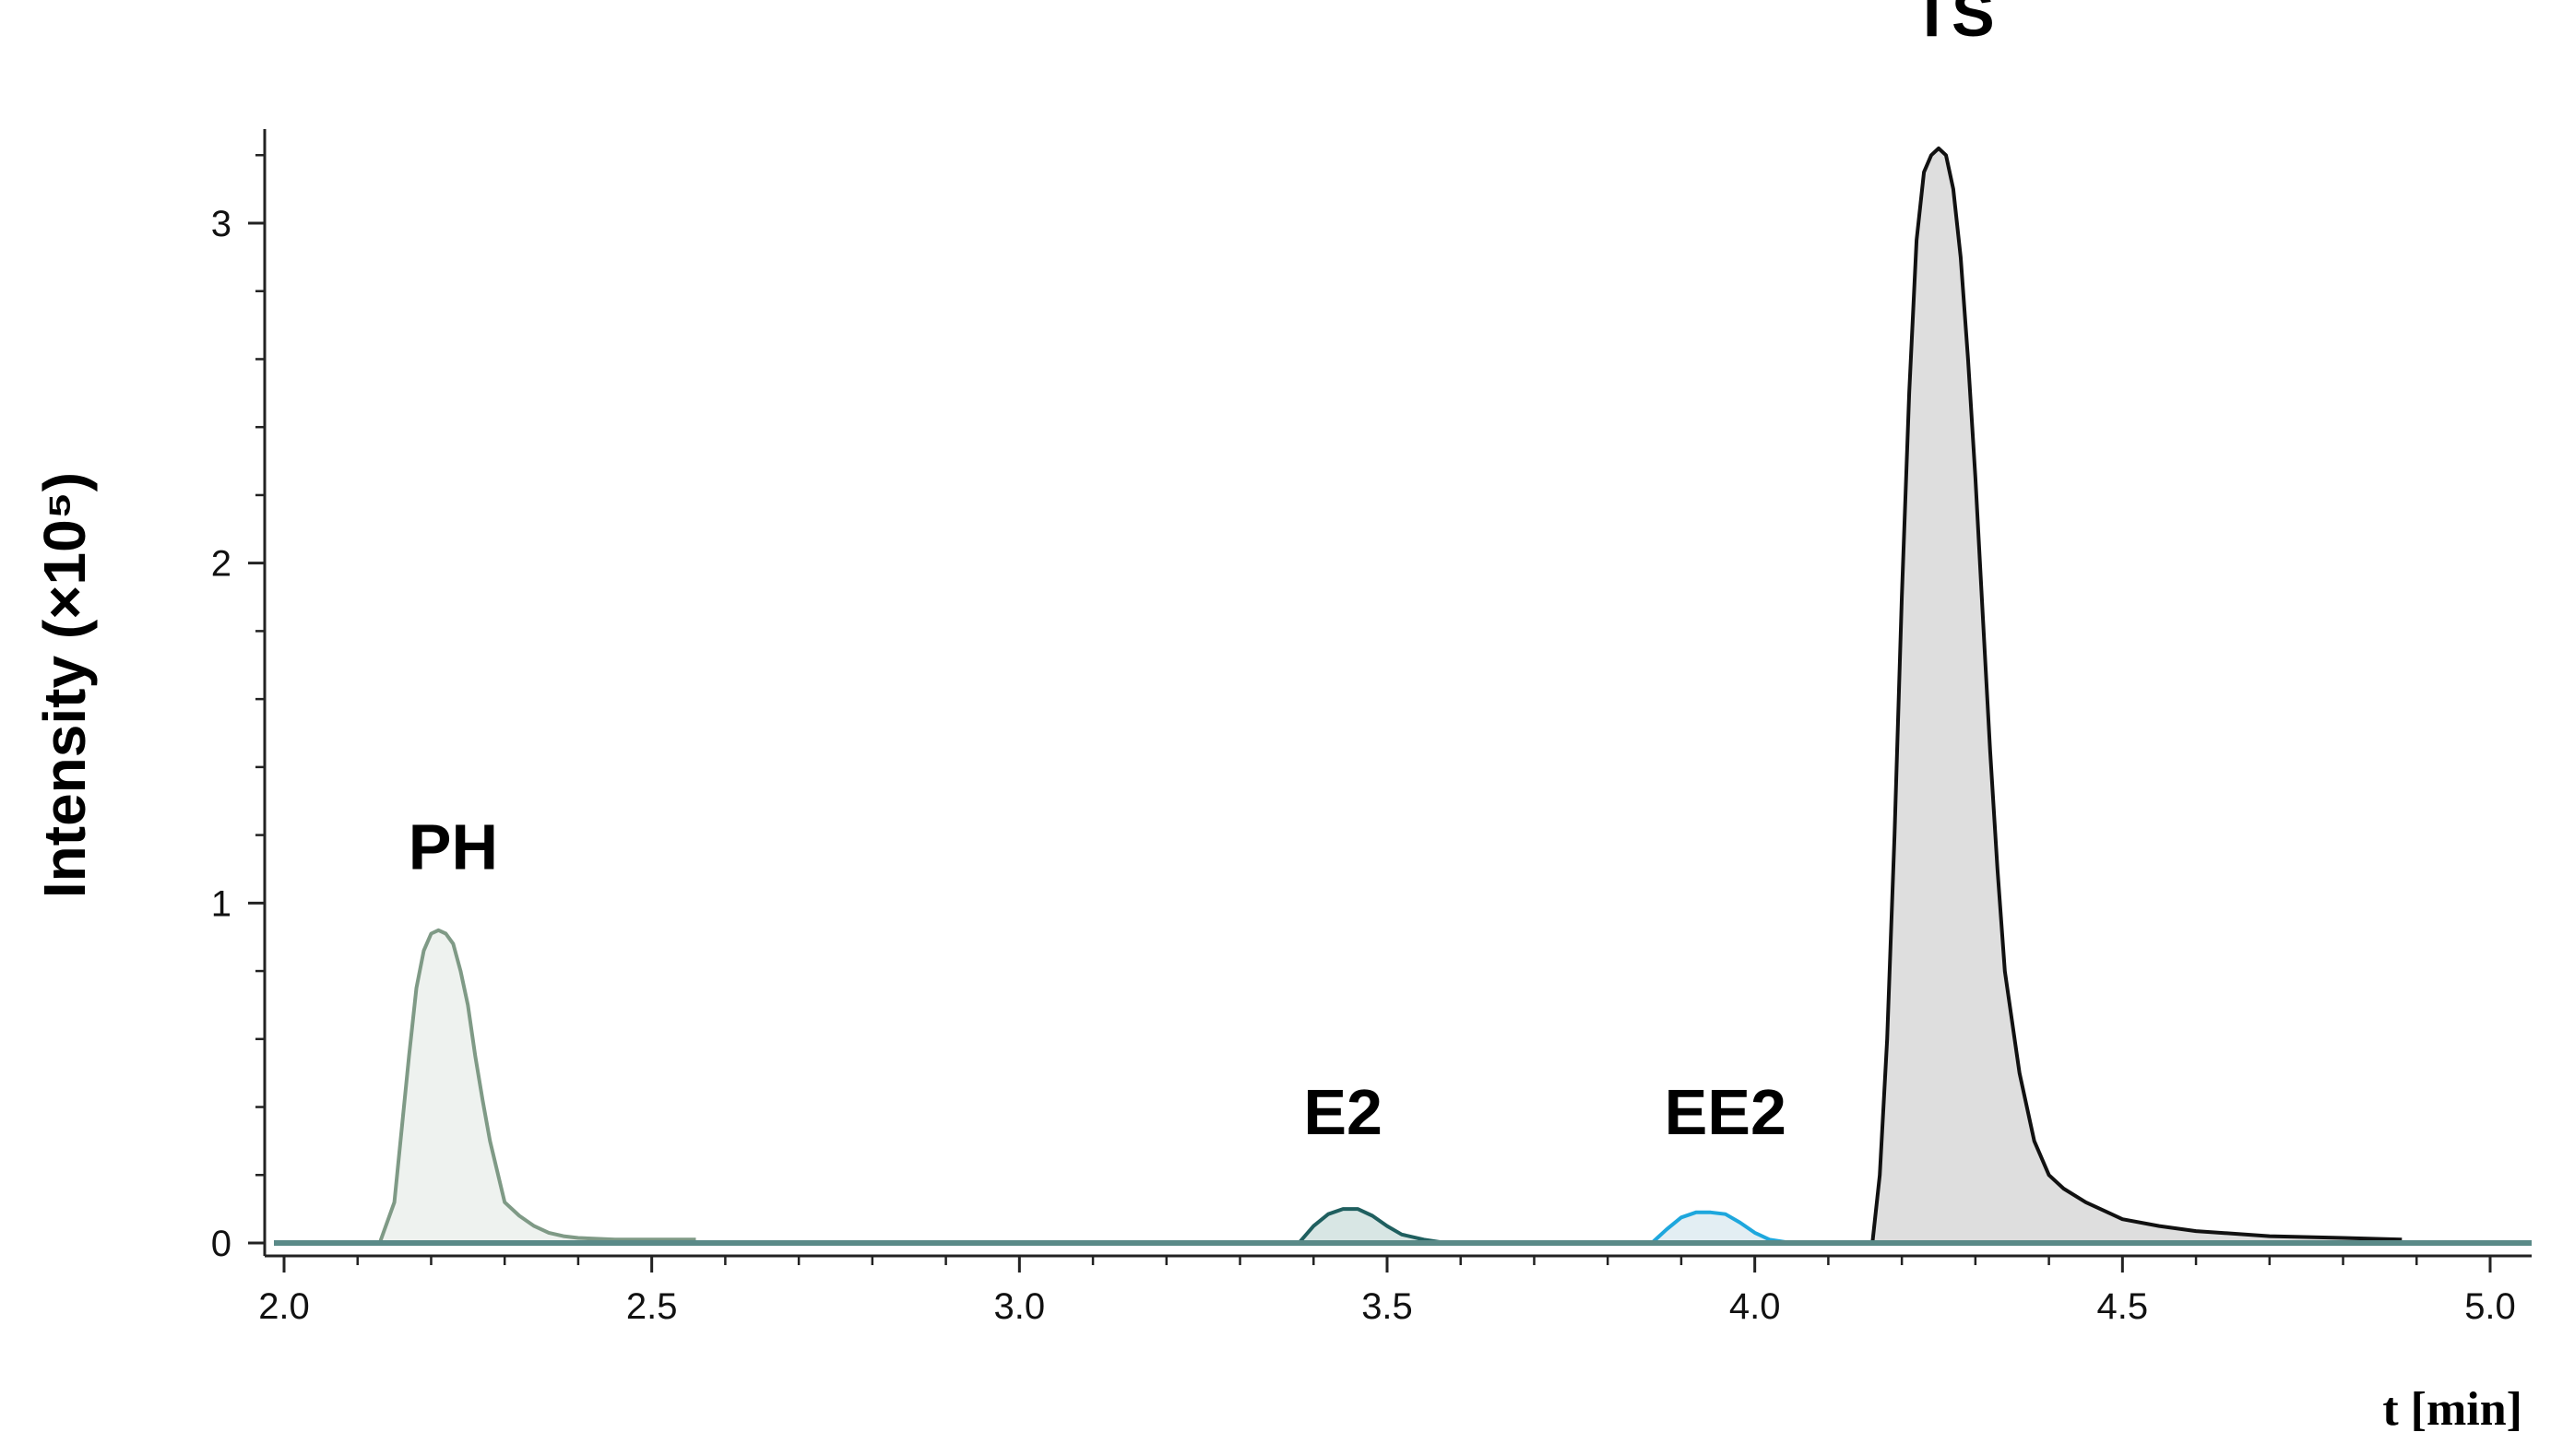 This screenshot has height=1456, width=2563. I want to click on peak-line-e2, so click(1372, 1226).